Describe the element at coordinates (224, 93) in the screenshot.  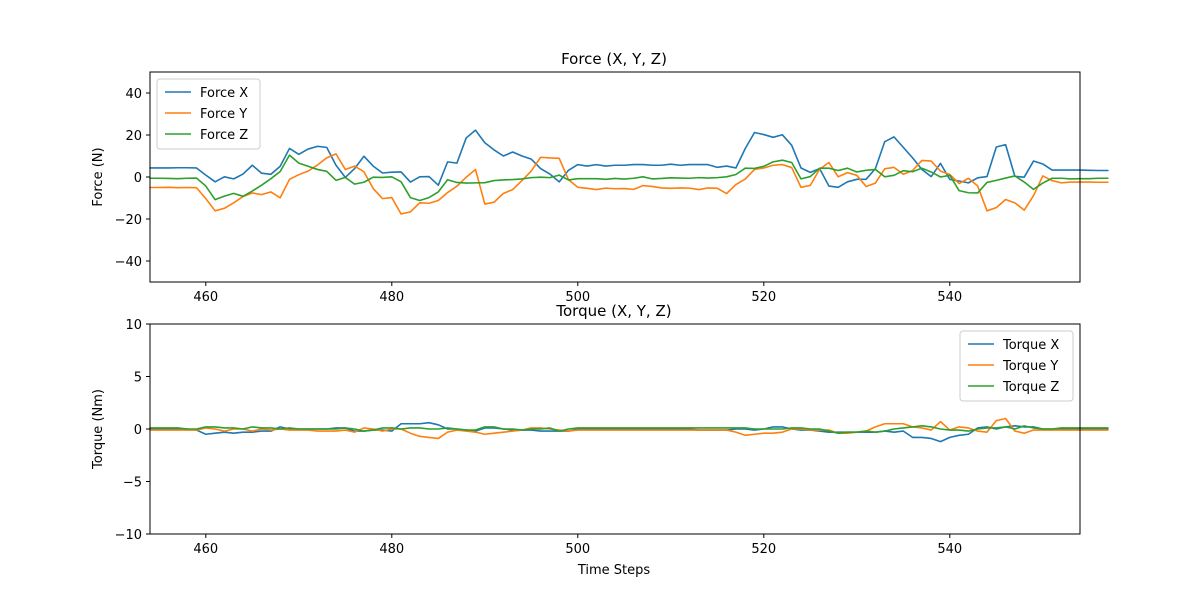
I see `force-legend-label-0: Force X` at that location.